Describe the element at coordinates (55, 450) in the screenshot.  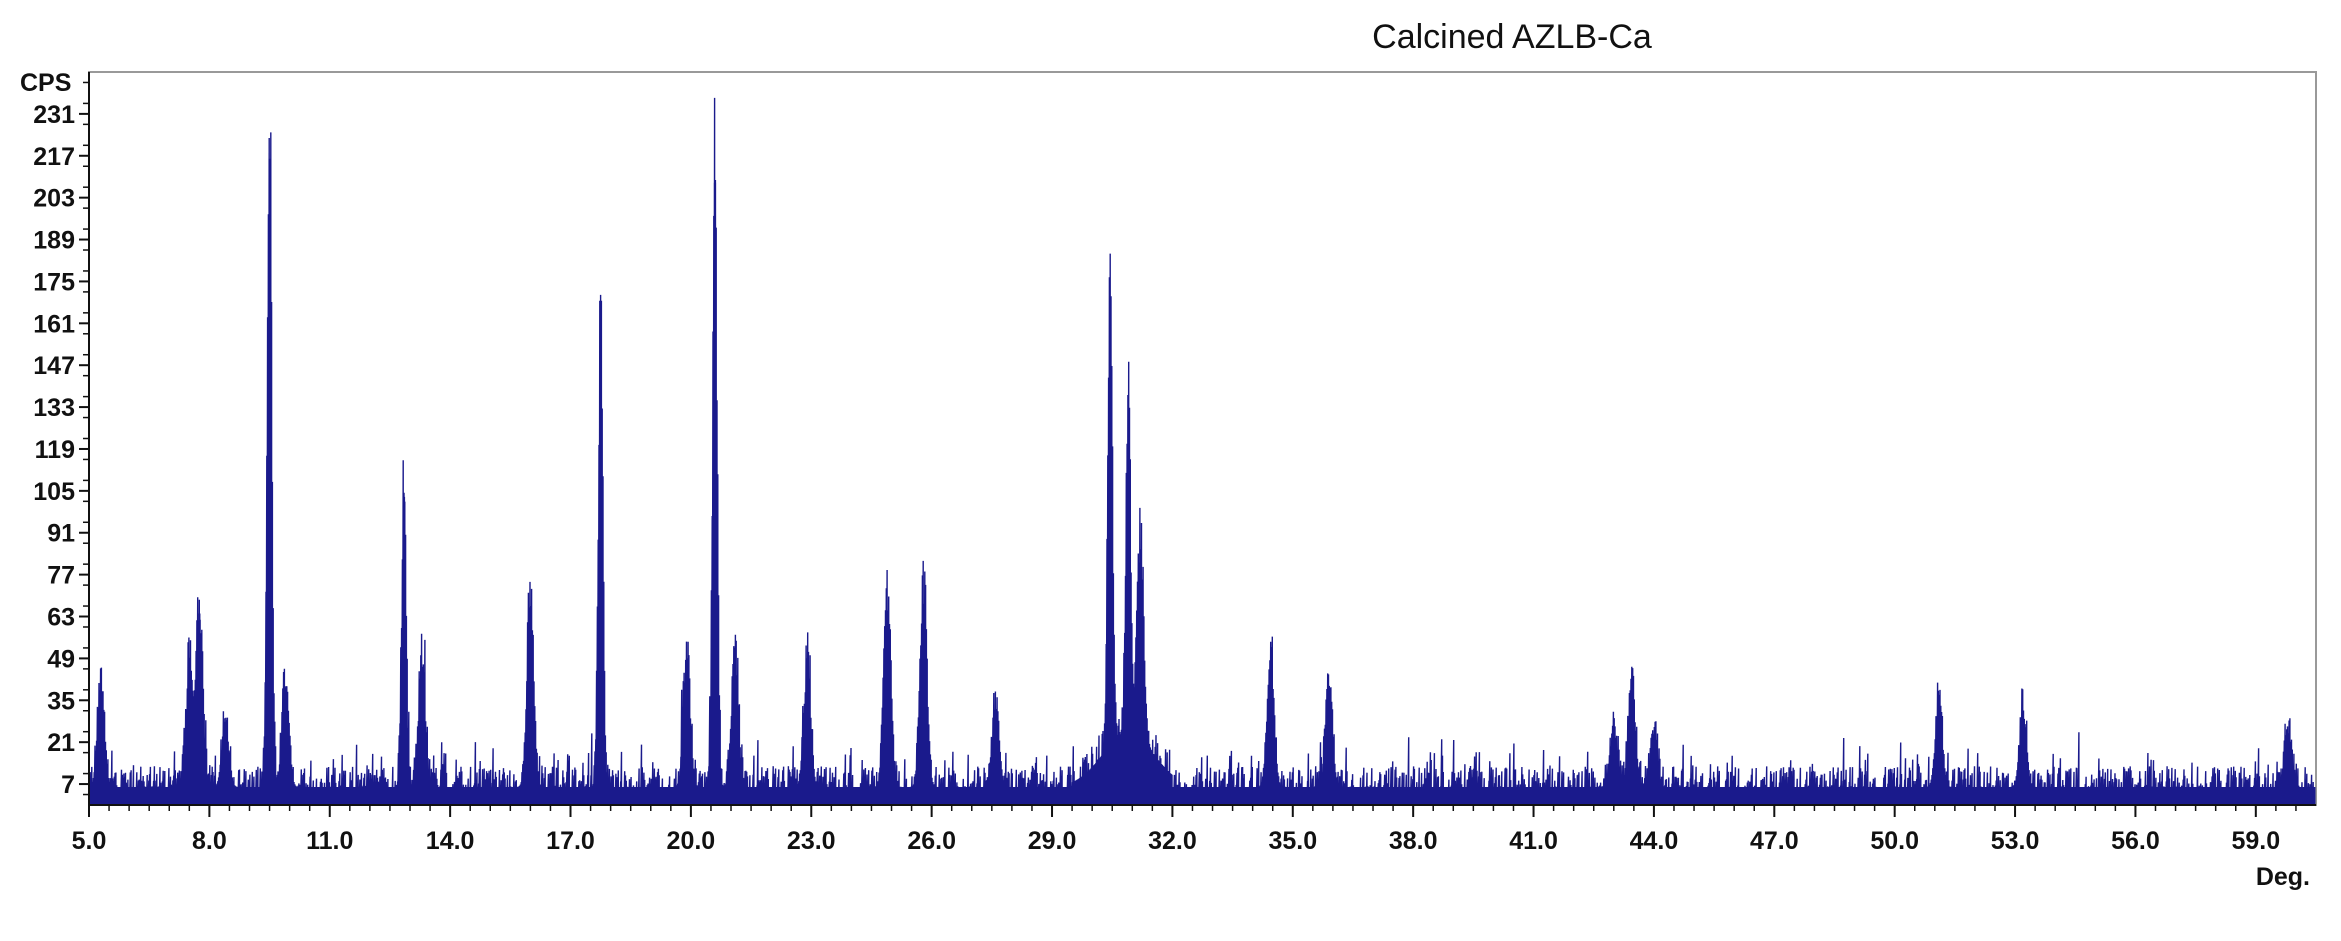
I see `y-tick-label: 119` at that location.